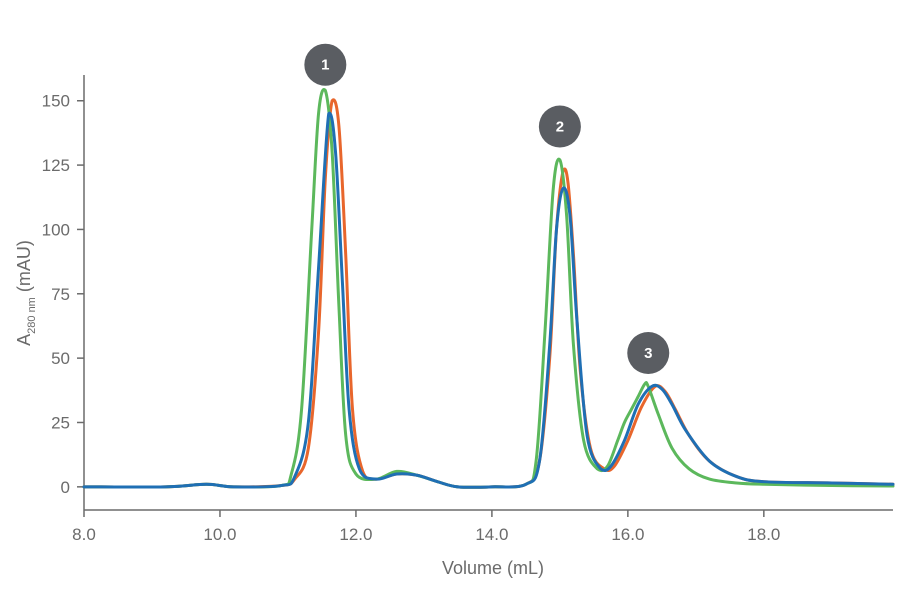 The height and width of the screenshot is (593, 906). What do you see at coordinates (84, 534) in the screenshot?
I see `x-tick-label: 8.0` at bounding box center [84, 534].